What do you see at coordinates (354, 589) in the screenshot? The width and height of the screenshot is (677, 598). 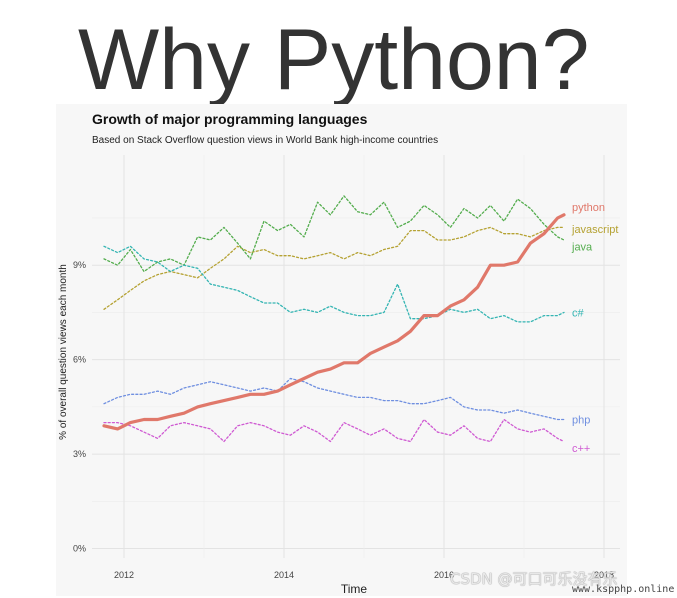 I see `x-axis-label: Time` at bounding box center [354, 589].